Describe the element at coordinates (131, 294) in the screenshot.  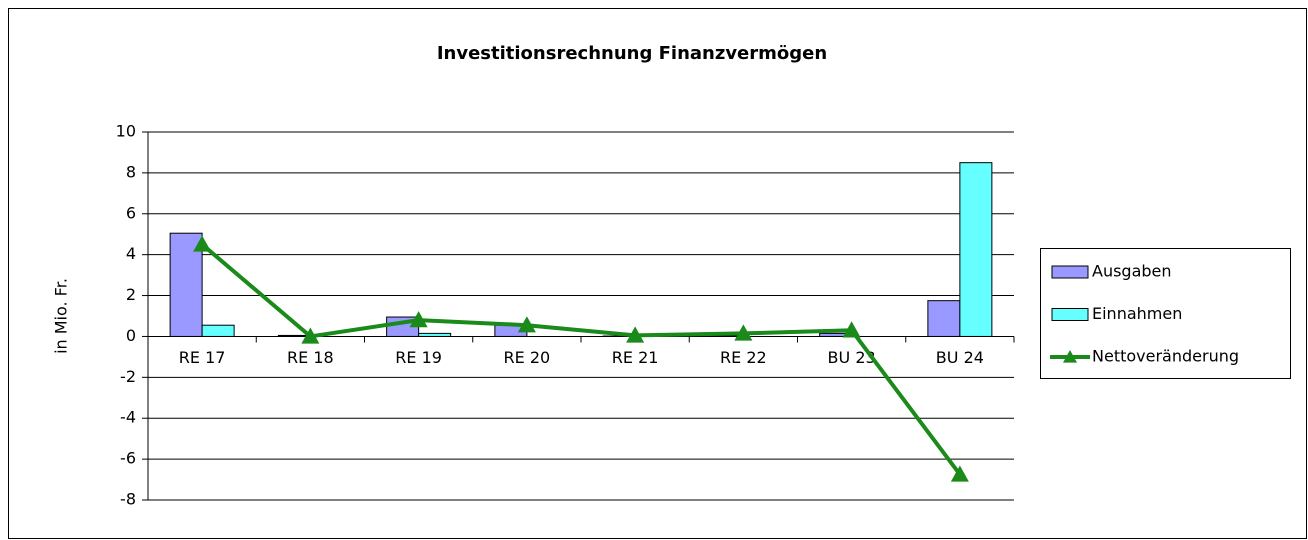
I see `y-tick-label: 2` at that location.